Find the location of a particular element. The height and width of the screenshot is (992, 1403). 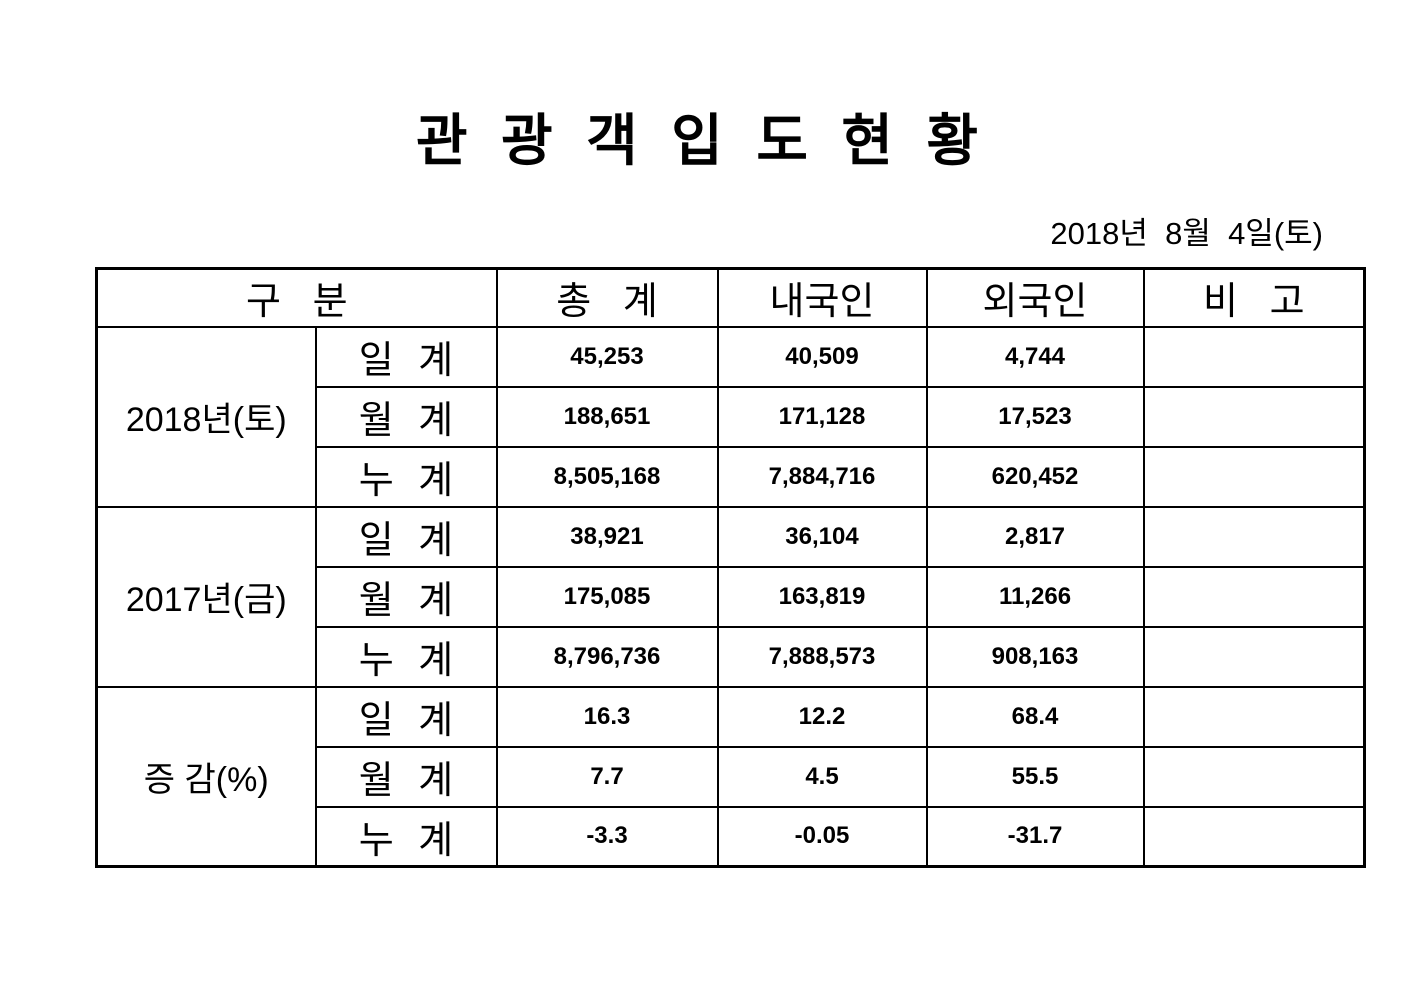

total-value: 8,796,736 is located at coordinates (607, 656).